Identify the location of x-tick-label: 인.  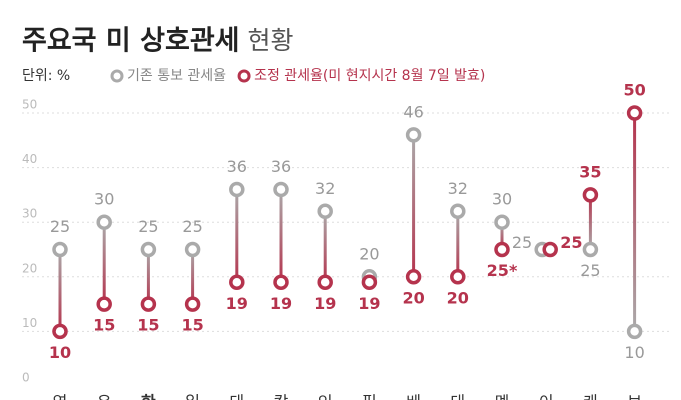
(325, 396).